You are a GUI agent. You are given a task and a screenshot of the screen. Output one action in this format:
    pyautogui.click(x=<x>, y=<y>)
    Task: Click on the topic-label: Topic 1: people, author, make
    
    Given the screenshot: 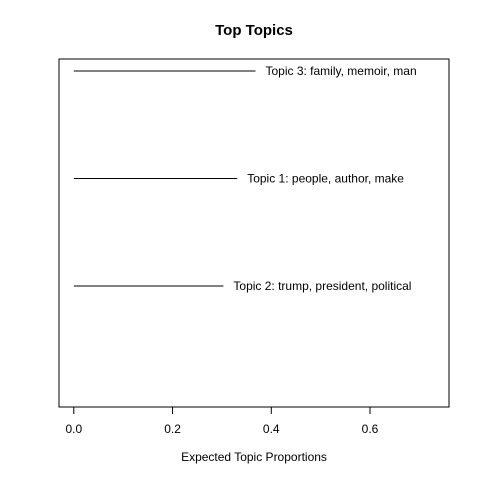 What is the action you would take?
    pyautogui.click(x=325, y=179)
    